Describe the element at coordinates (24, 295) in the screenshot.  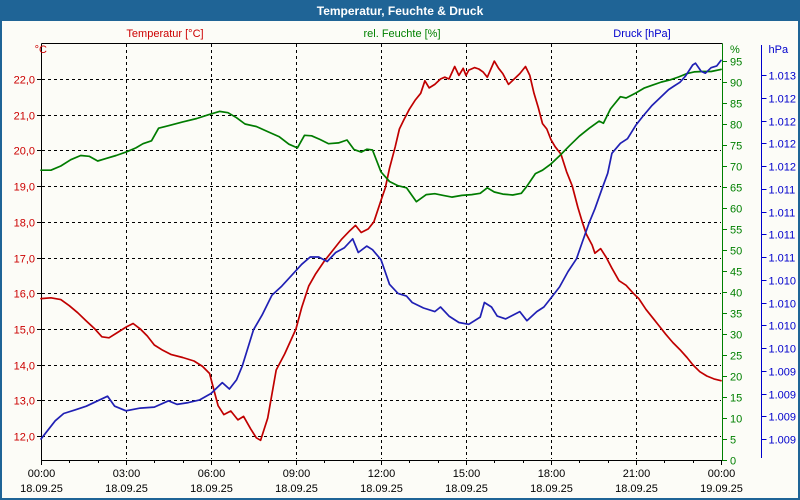
I see `temp-tick-label: 16,0` at that location.